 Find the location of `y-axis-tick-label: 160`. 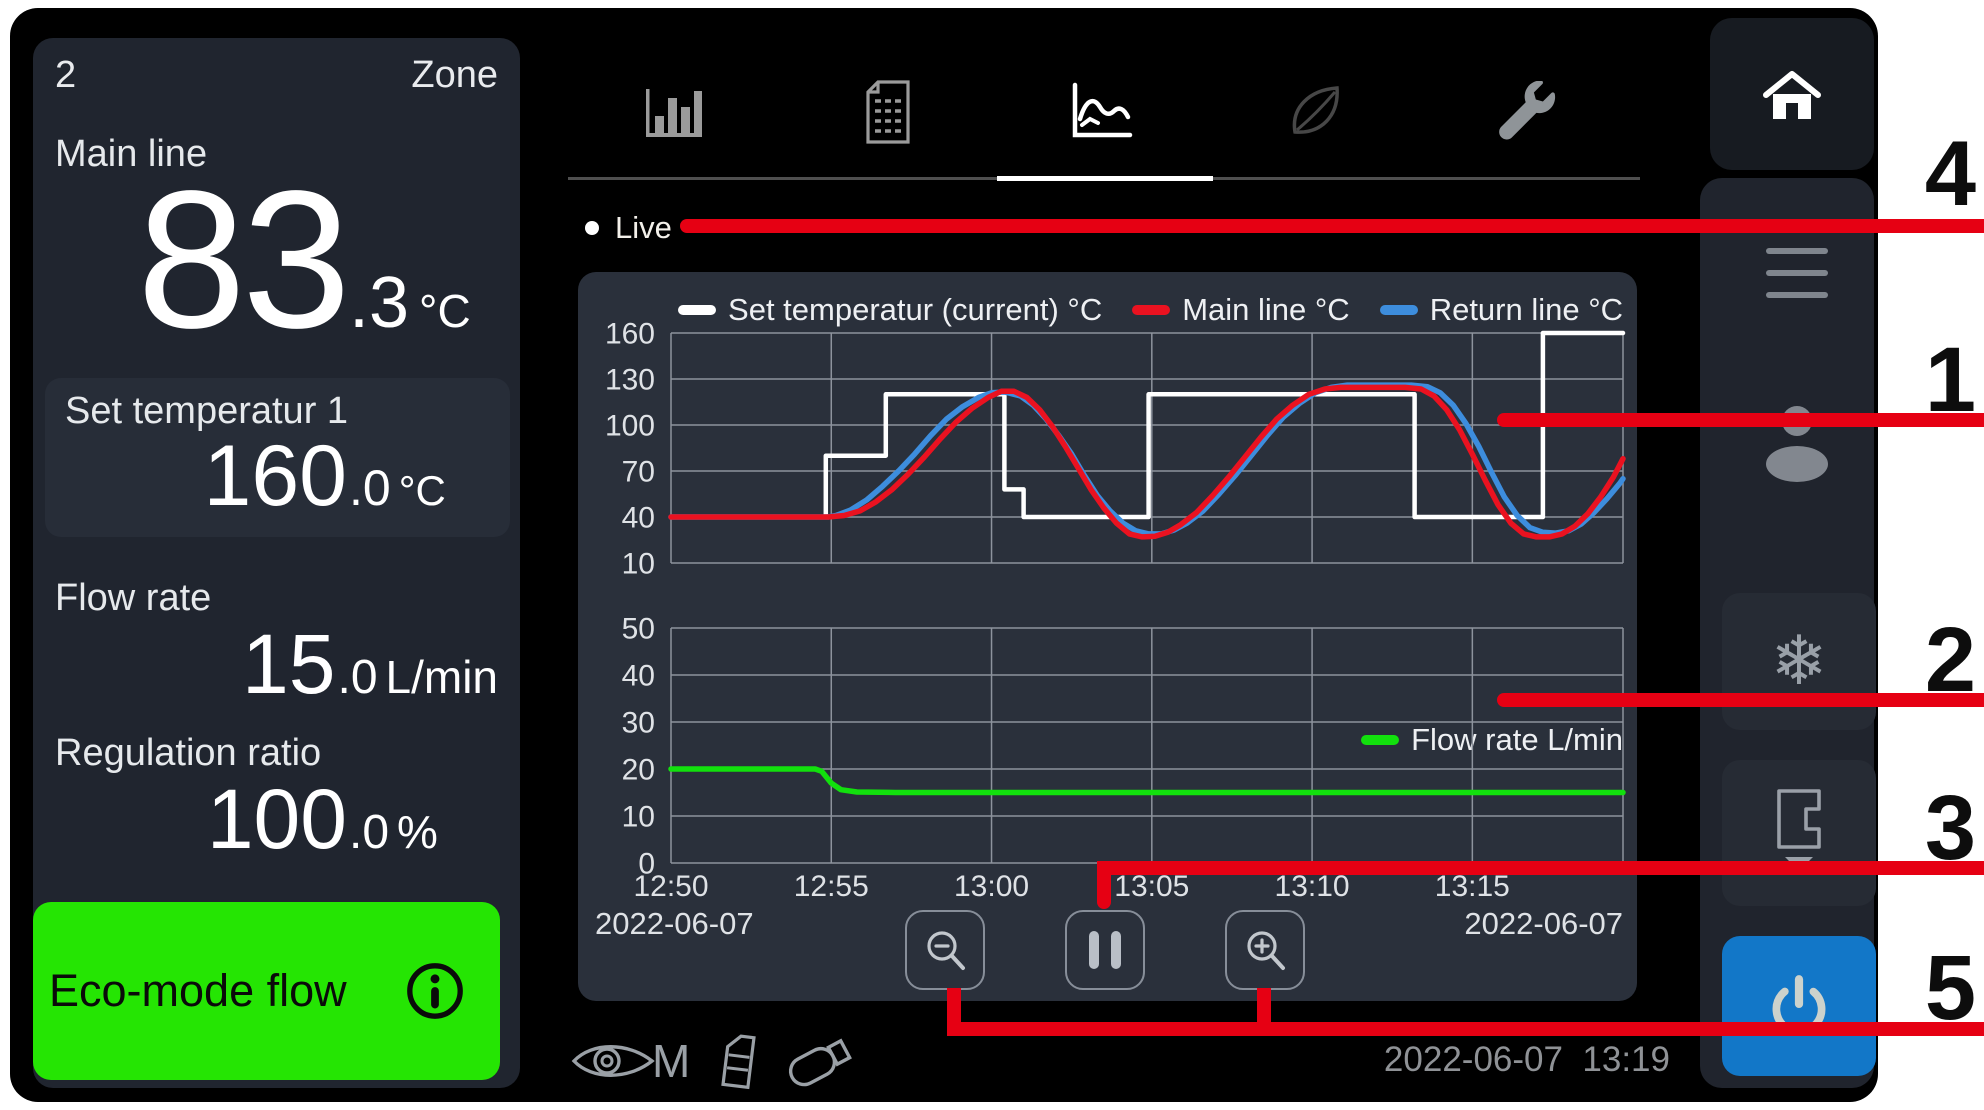

y-axis-tick-label: 160 is located at coordinates (630, 334).